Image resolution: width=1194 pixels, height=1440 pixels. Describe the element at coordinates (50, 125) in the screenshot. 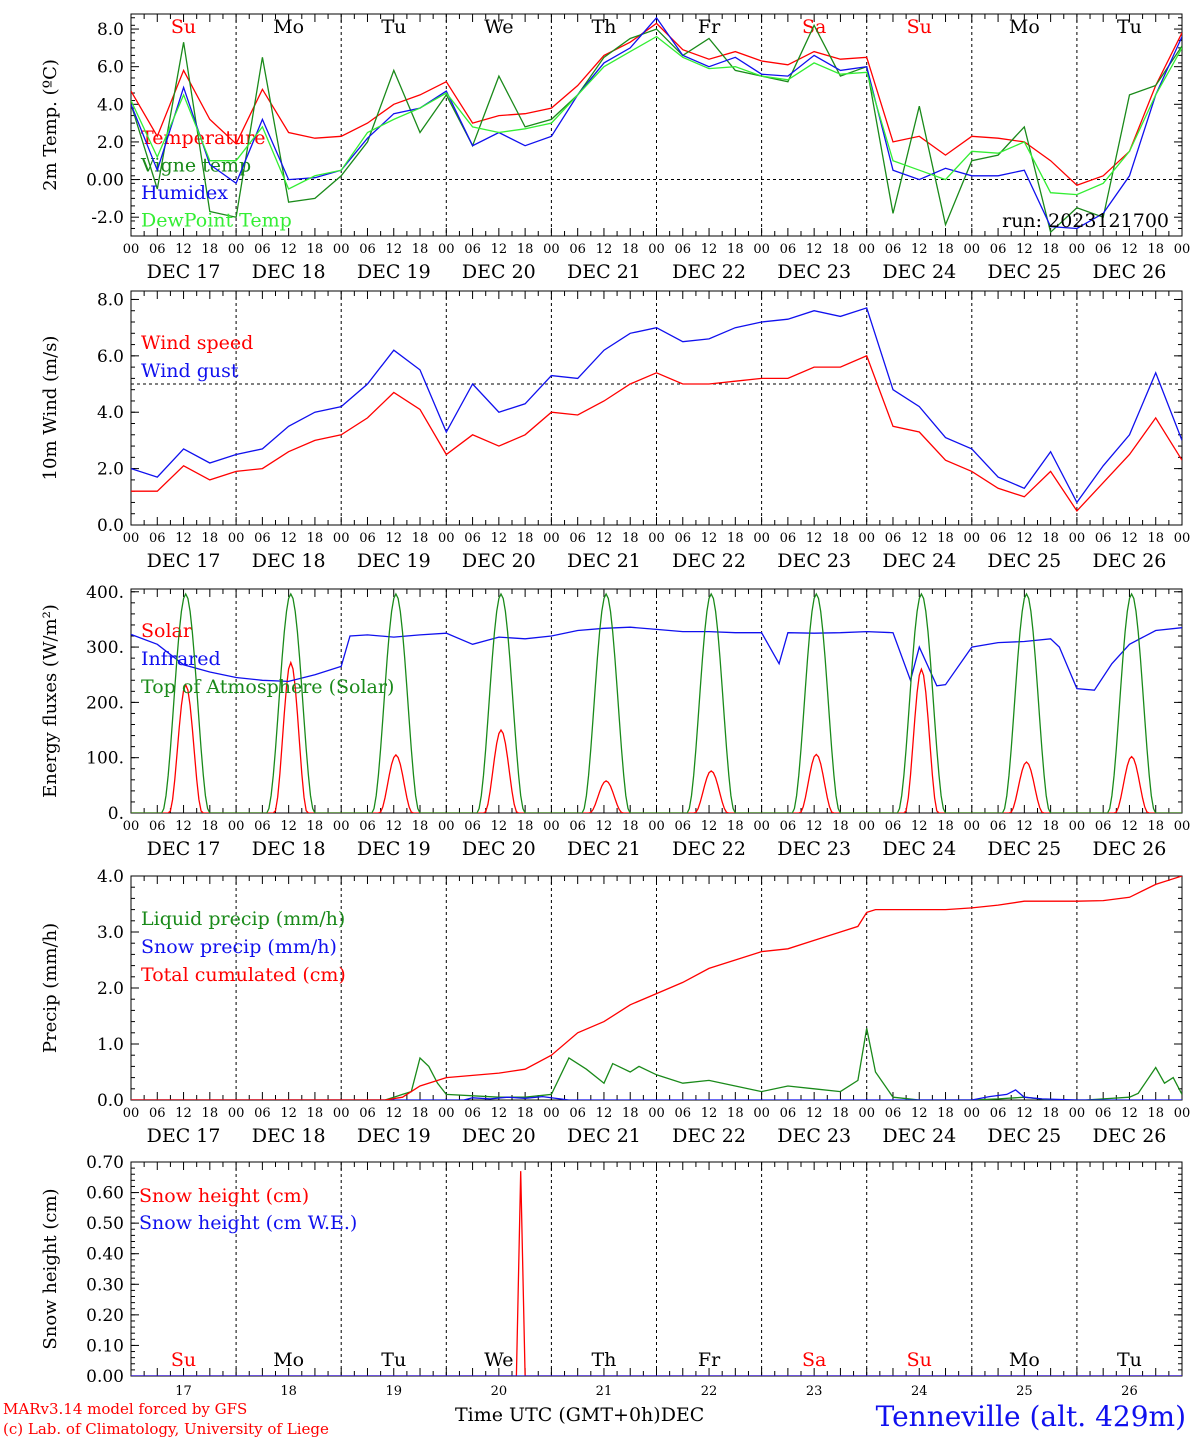

I see `y-axis-label: 2m Temp. (ºC)` at that location.